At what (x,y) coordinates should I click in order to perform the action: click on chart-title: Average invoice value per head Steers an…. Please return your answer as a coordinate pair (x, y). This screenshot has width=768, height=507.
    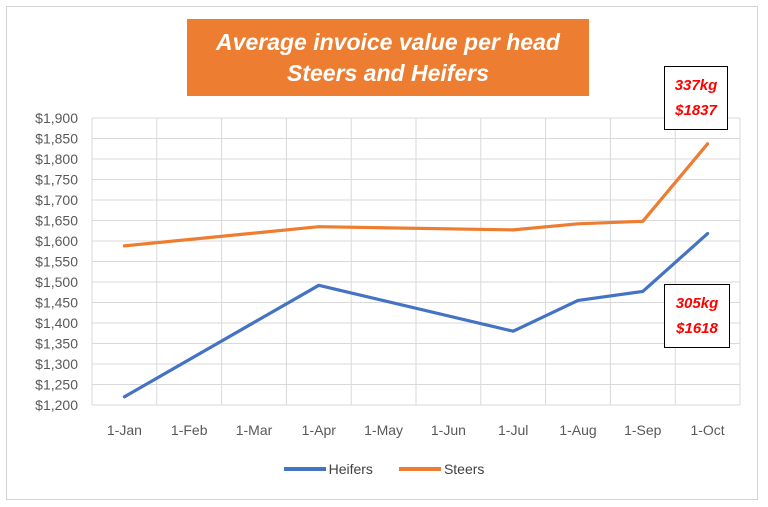
    Looking at the image, I should click on (388, 57).